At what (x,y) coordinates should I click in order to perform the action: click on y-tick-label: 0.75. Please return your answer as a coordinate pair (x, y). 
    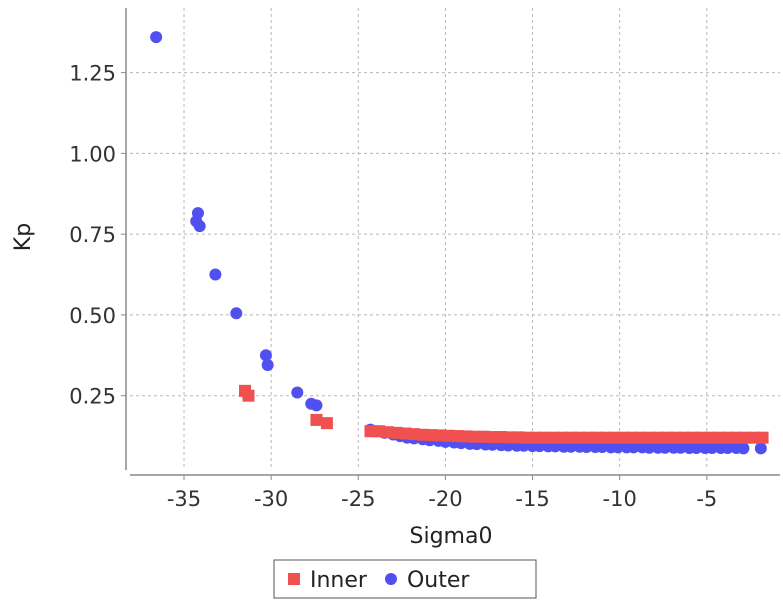
    Looking at the image, I should click on (92, 235).